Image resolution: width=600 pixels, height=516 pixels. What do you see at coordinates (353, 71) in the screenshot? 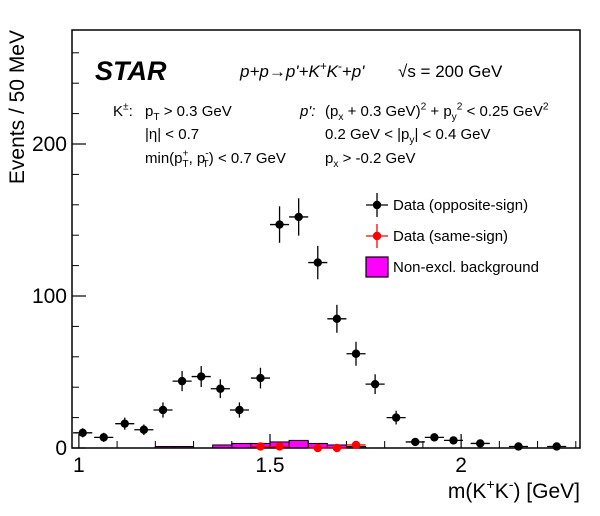
I see `text-part: +p'` at bounding box center [353, 71].